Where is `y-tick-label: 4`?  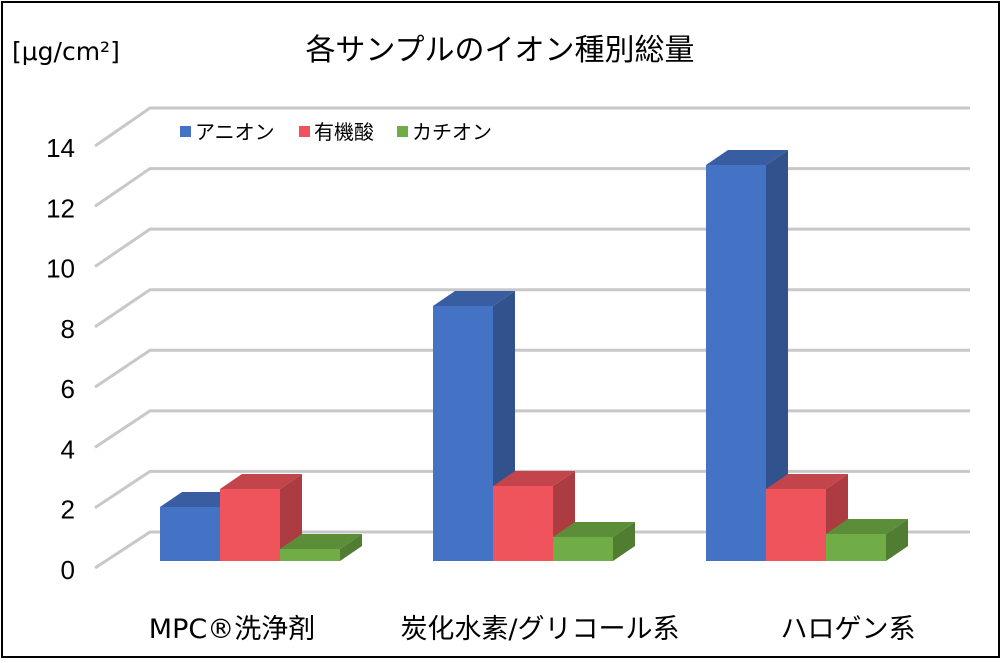 y-tick-label: 4 is located at coordinates (68, 449).